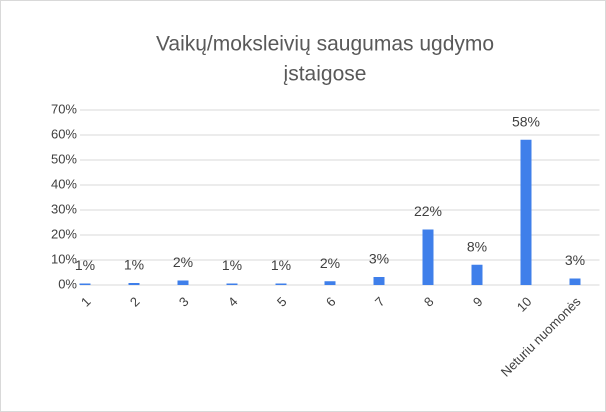 The image size is (606, 412). What do you see at coordinates (526, 121) in the screenshot?
I see `data-label: 58%` at bounding box center [526, 121].